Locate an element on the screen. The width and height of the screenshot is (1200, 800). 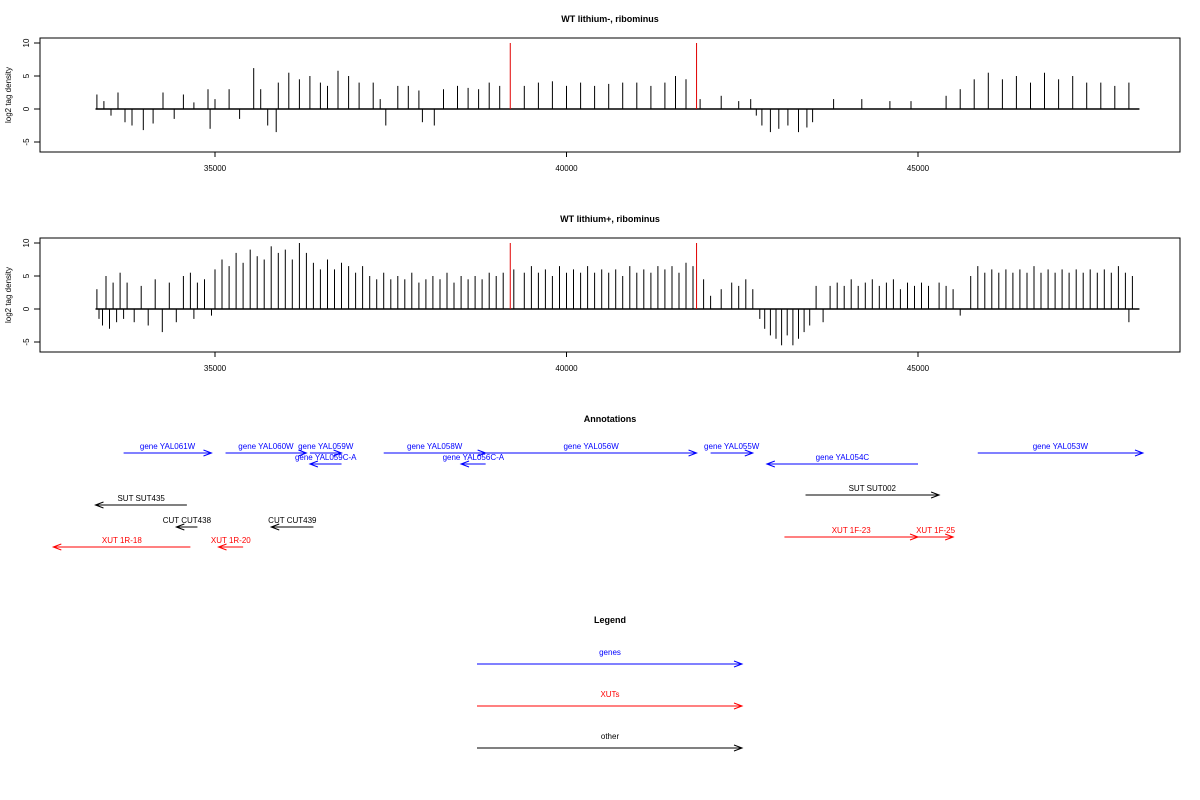
feature-arrow: gene YAL053W is located at coordinates (1061, 449).